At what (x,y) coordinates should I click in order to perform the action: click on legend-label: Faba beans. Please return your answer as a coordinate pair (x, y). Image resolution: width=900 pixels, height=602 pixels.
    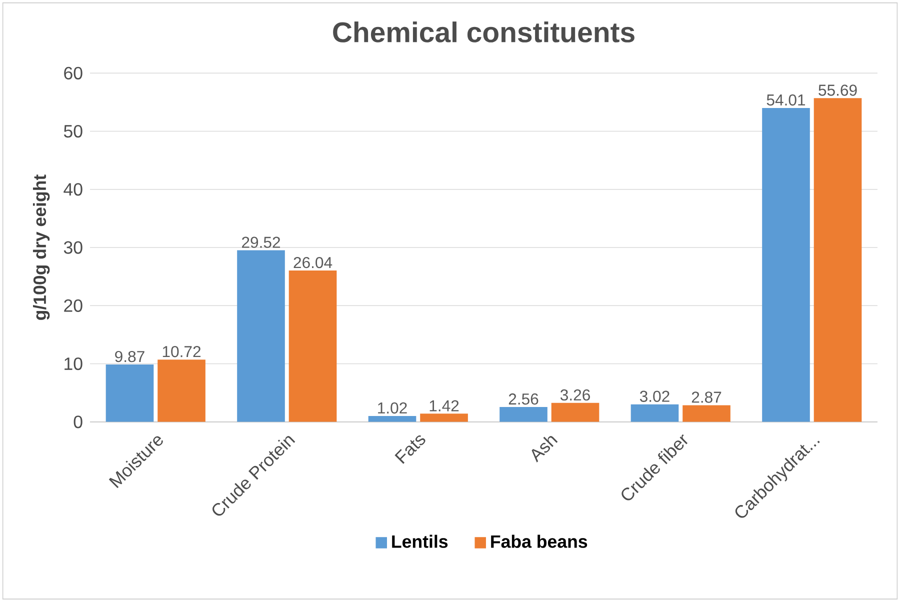
    Looking at the image, I should click on (539, 541).